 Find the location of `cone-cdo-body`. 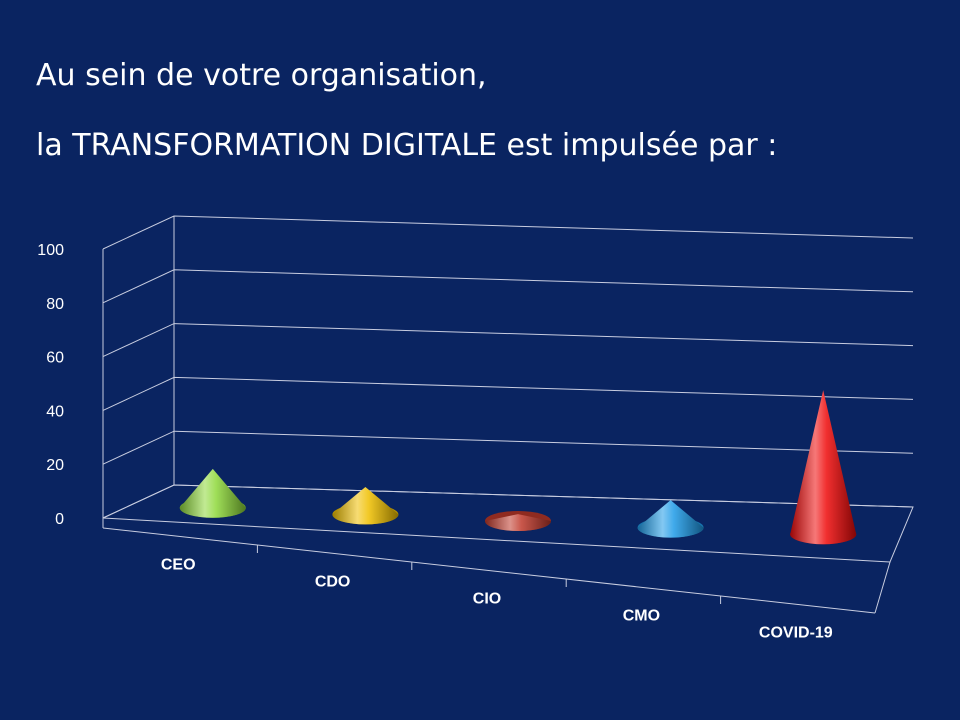

cone-cdo-body is located at coordinates (365, 505).